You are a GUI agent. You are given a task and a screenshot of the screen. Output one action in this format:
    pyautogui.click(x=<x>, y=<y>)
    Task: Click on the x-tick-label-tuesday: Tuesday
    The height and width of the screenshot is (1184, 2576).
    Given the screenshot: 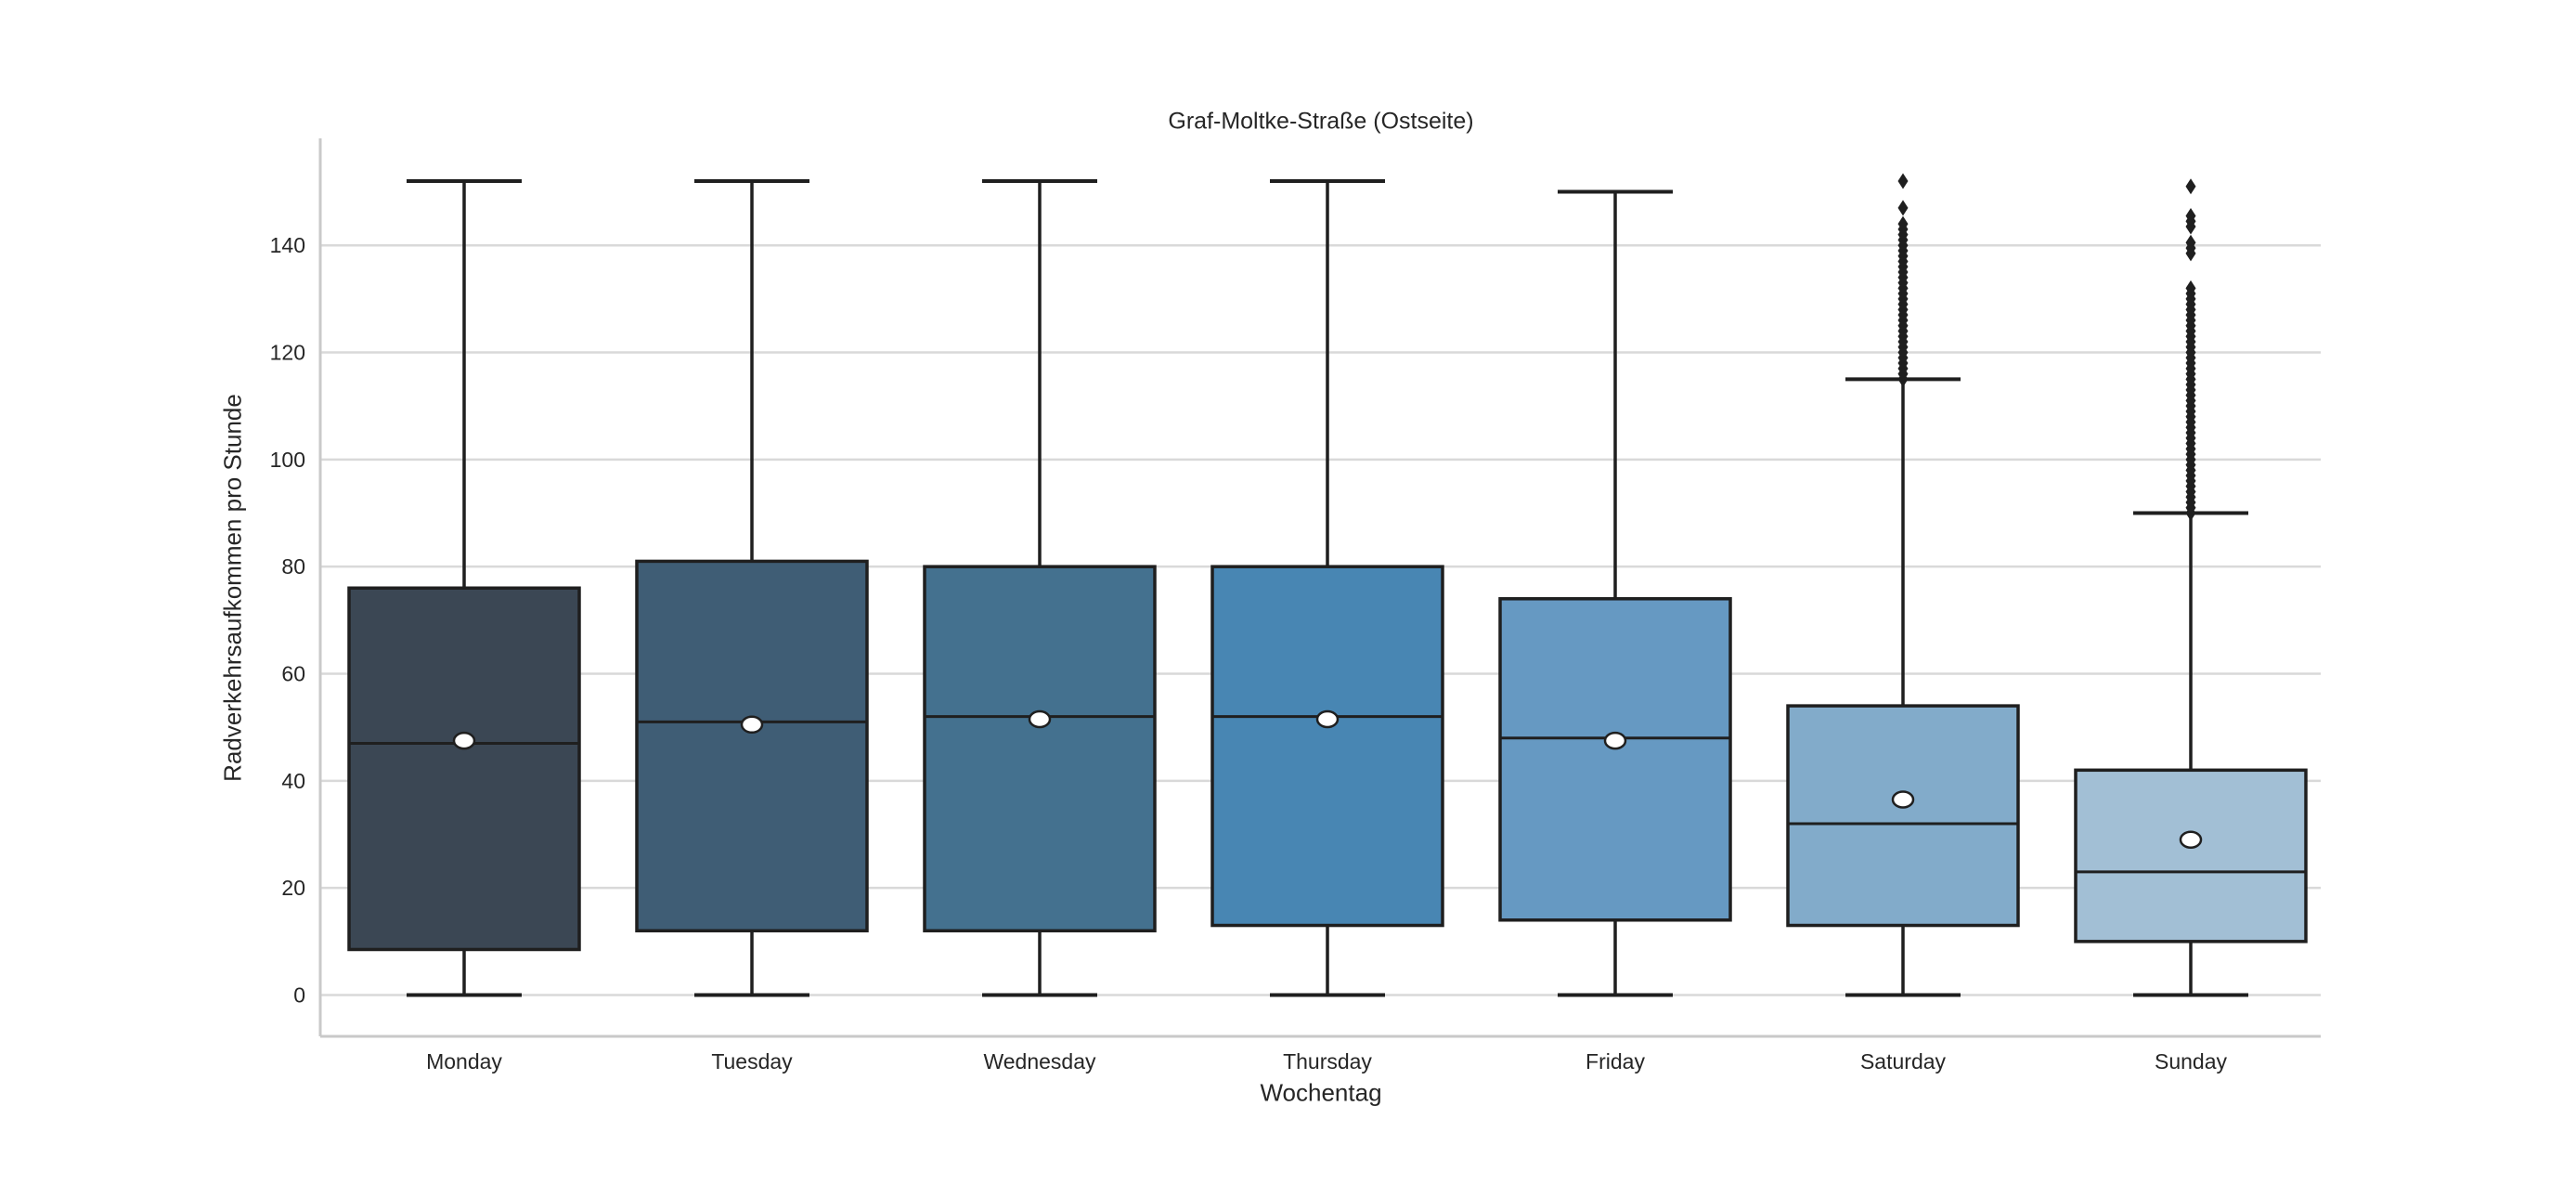 What is the action you would take?
    pyautogui.click(x=752, y=1061)
    